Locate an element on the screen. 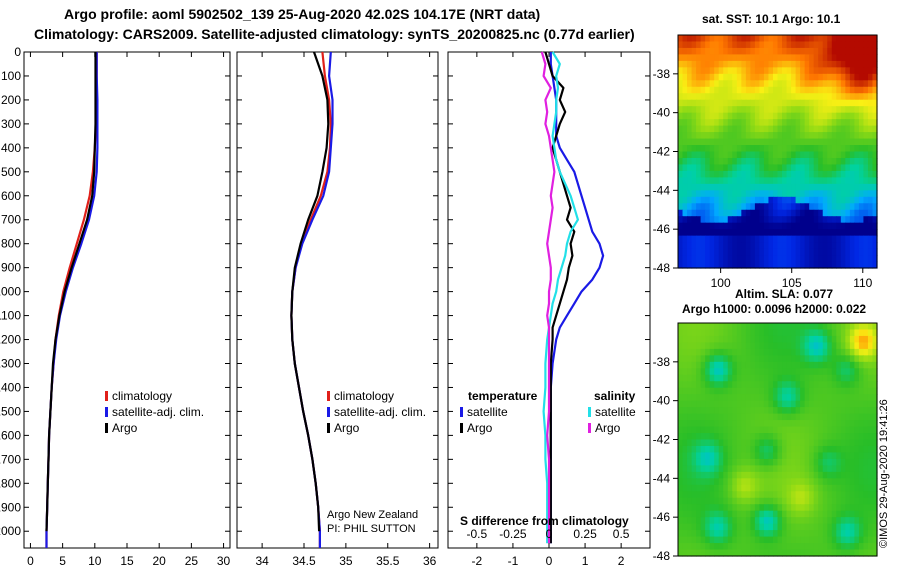 Image resolution: width=900 pixels, height=580 pixels. secondary-xtick-label: 0 is located at coordinates (549, 534).